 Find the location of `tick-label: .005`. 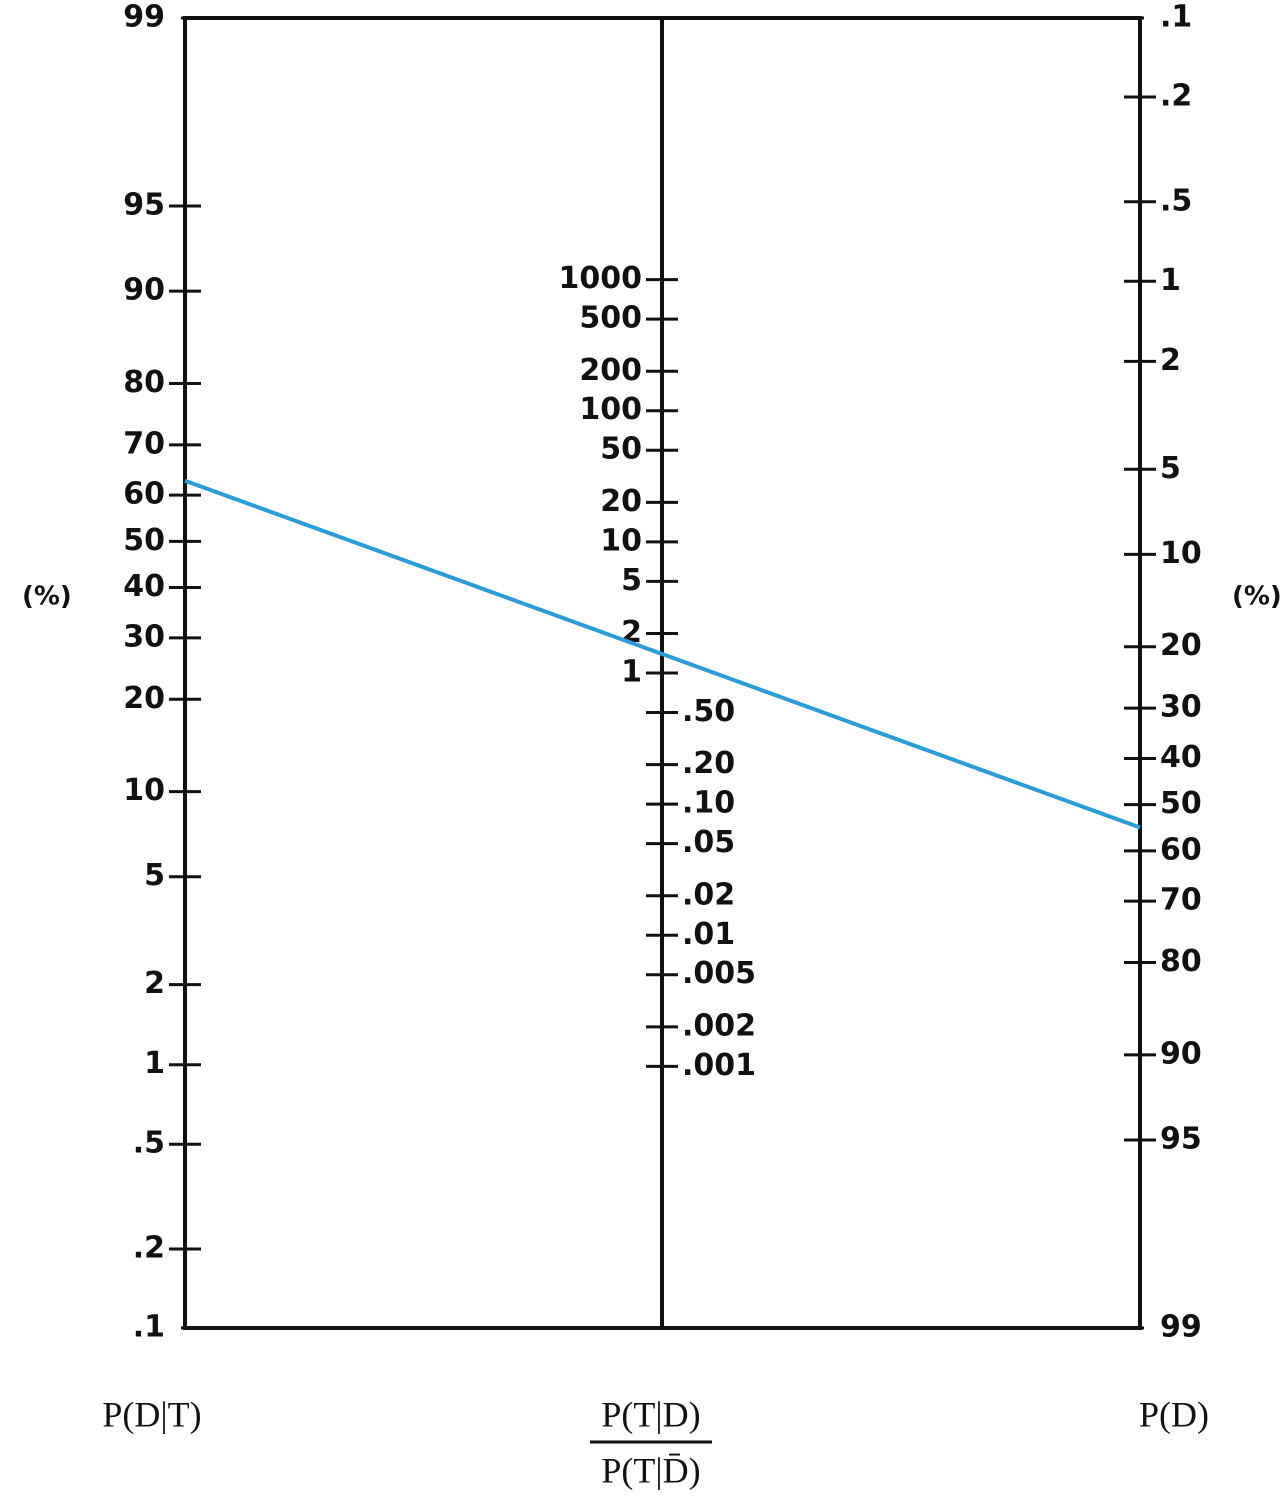

tick-label: .005 is located at coordinates (719, 973).